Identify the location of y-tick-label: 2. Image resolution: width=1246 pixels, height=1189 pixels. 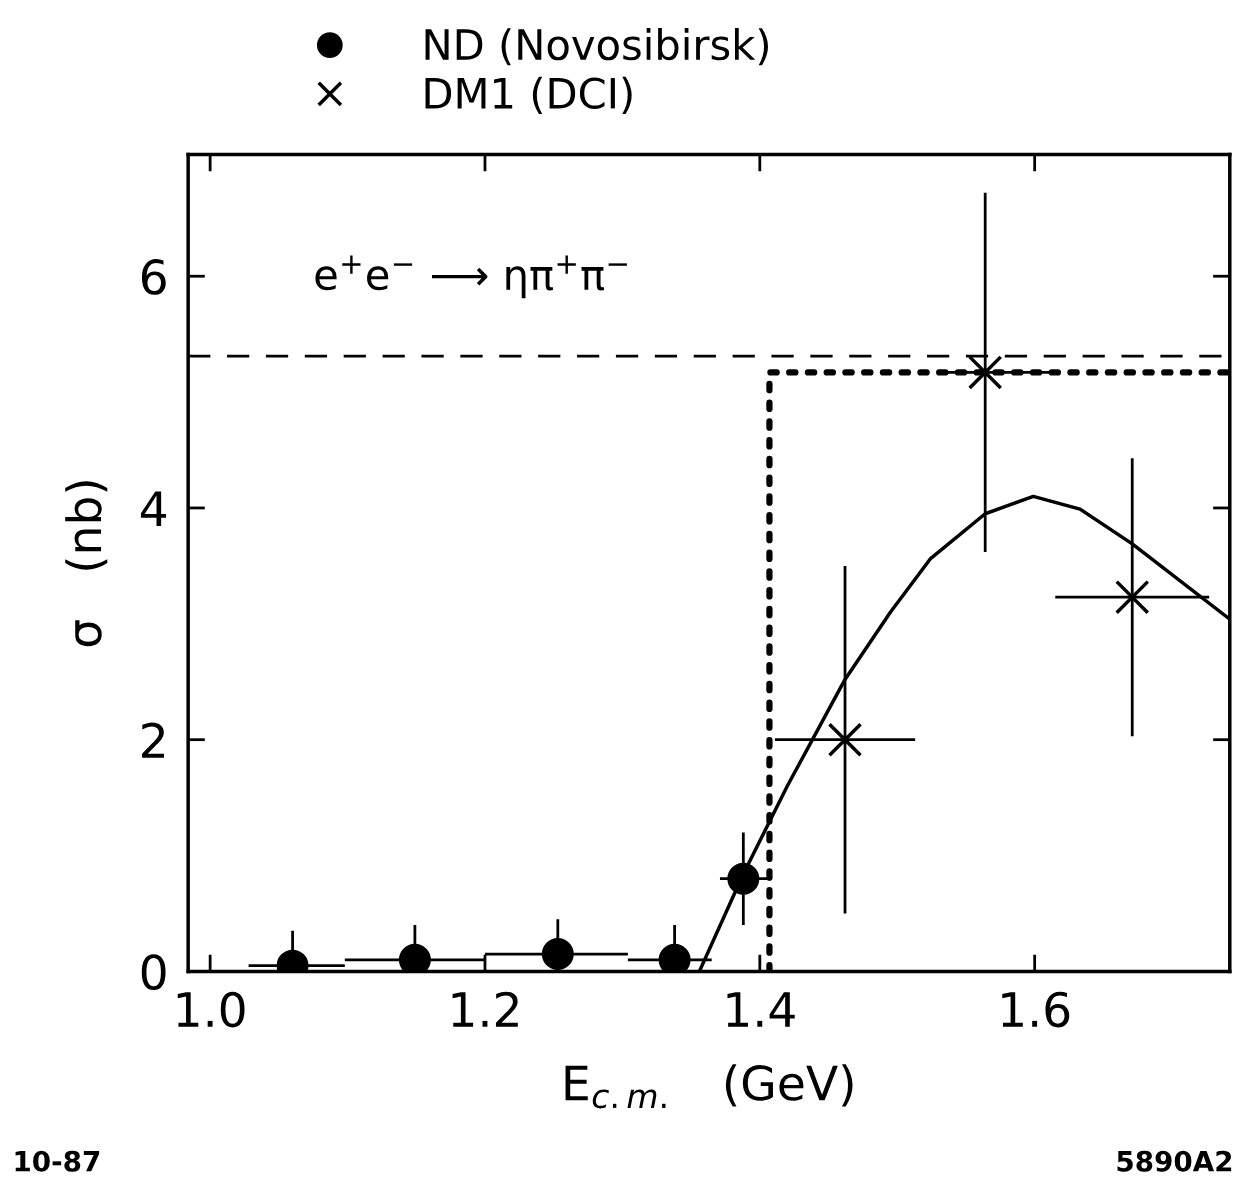
(153, 740).